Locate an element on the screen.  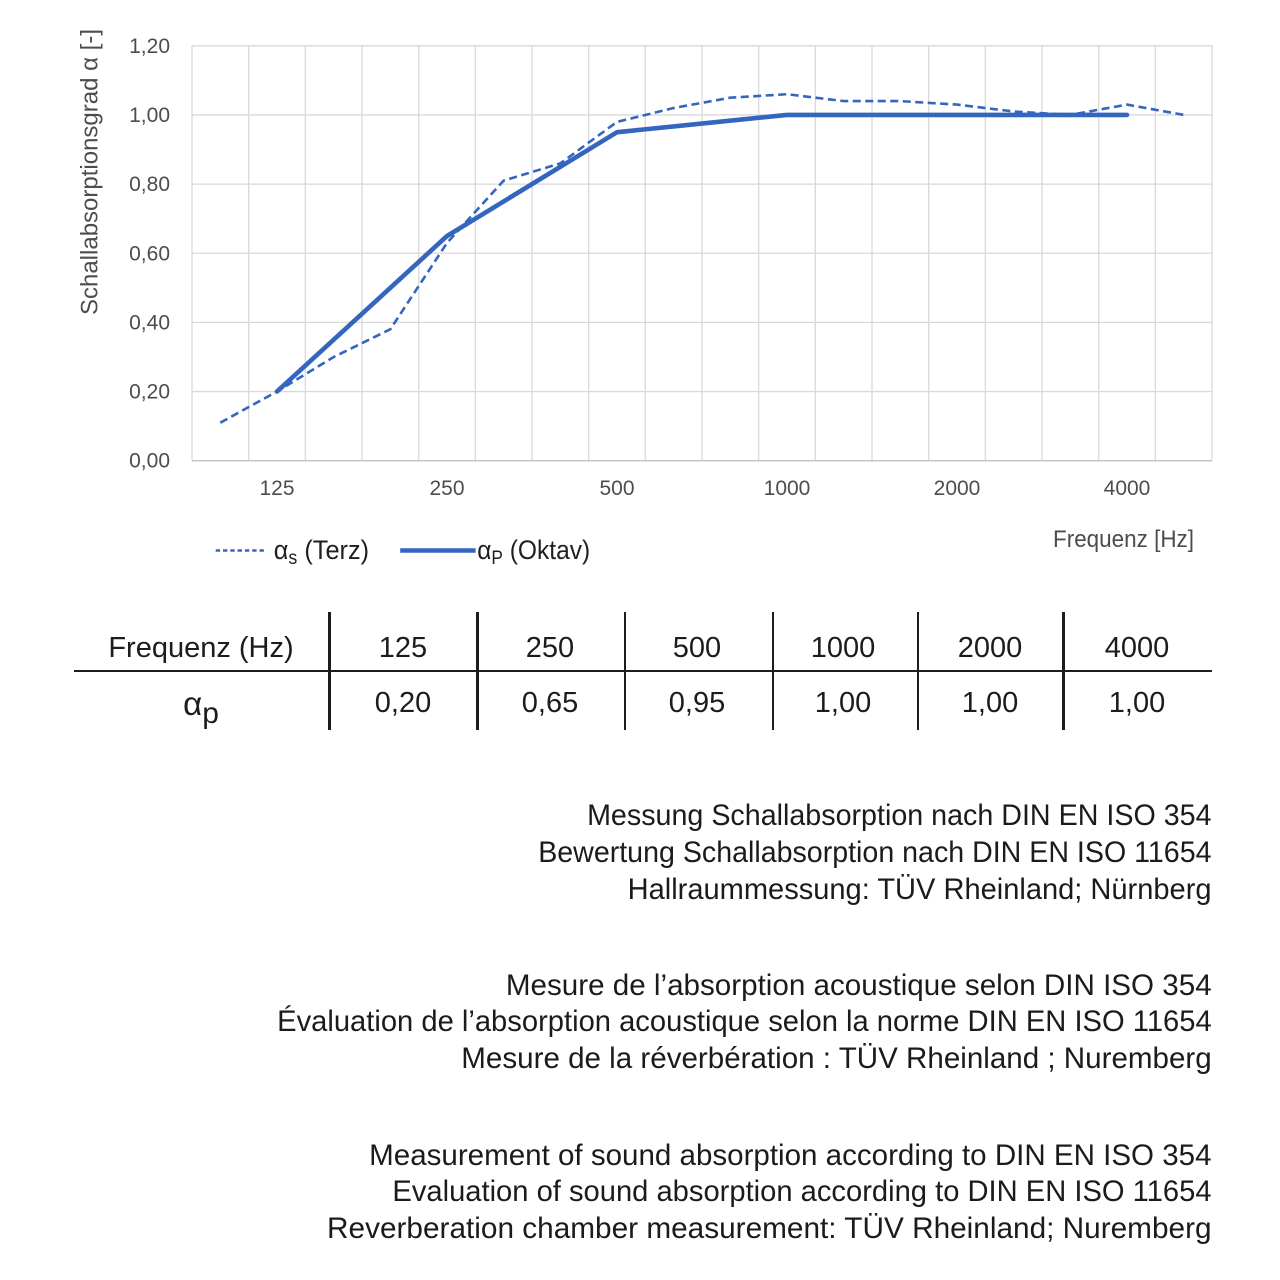
svg-text: Schallabsorptionsgrad α [-] is located at coordinates (90, 172).